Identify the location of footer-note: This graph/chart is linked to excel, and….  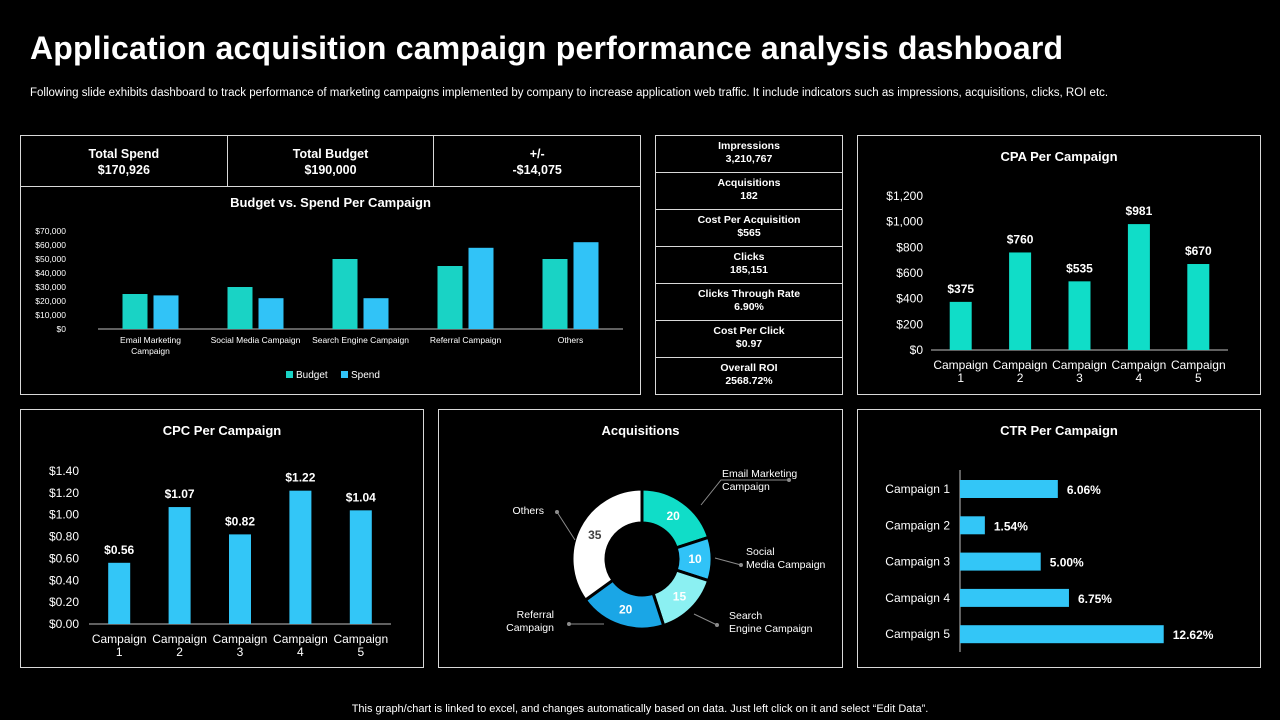
(640, 709).